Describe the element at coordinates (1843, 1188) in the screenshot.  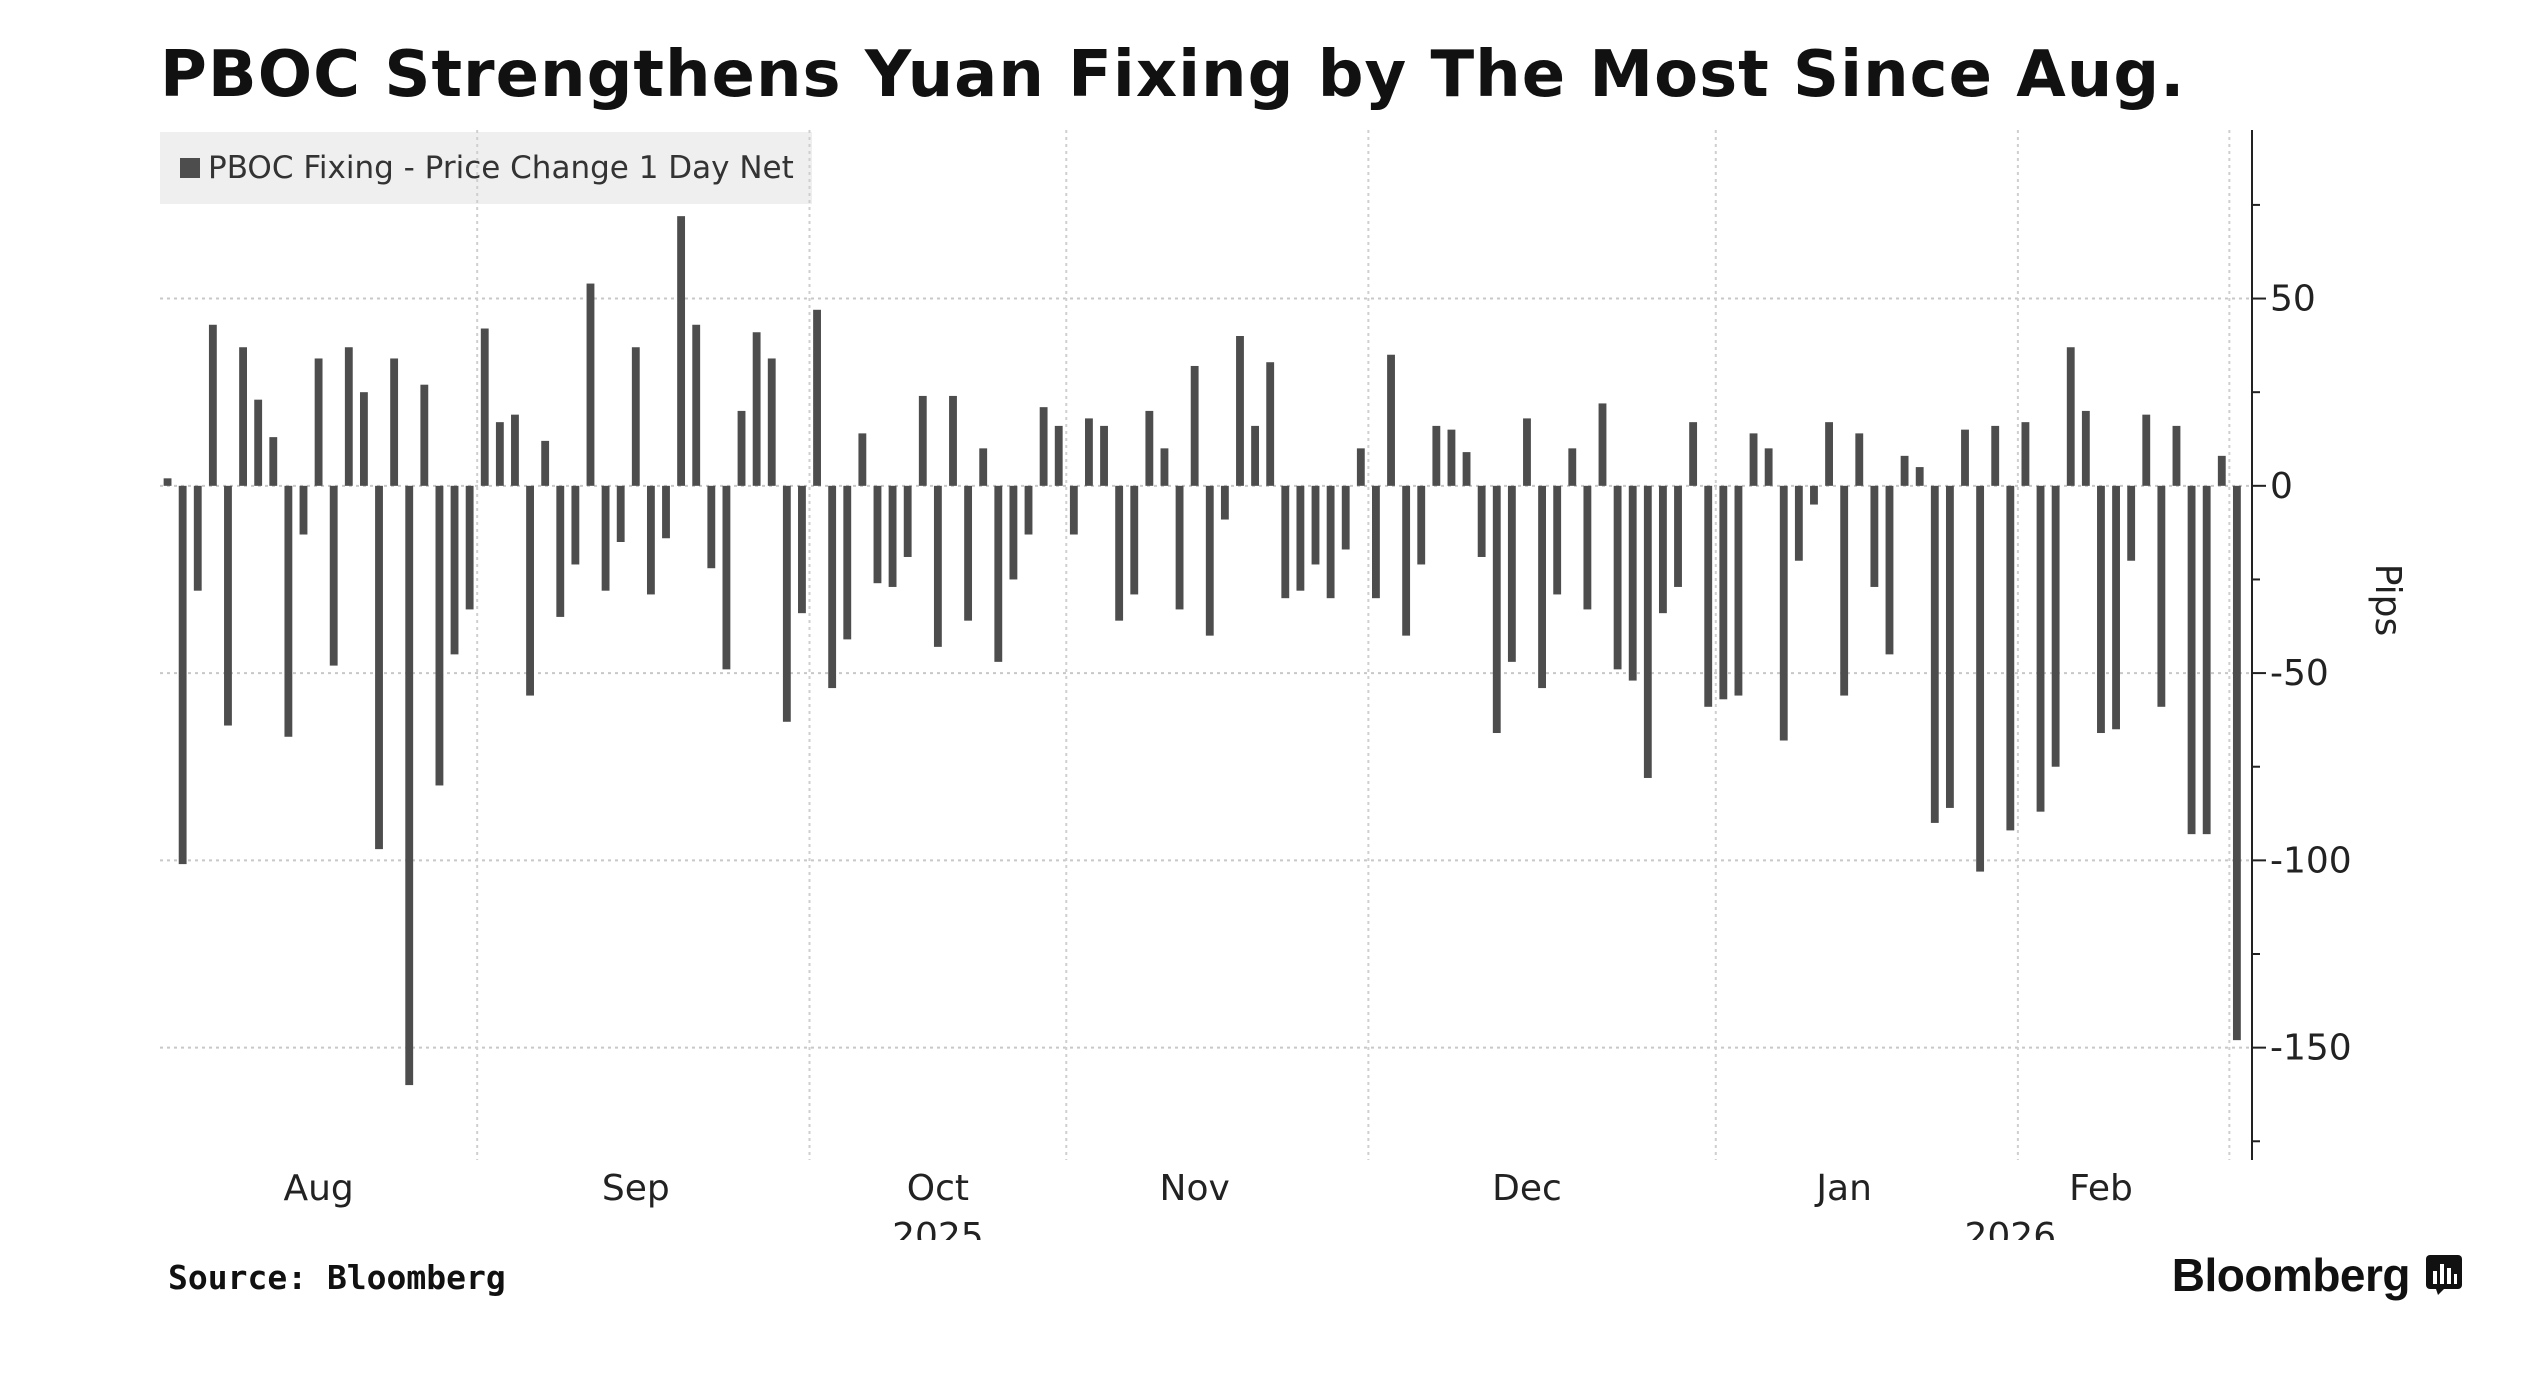
I see `x-month-label: Jan` at that location.